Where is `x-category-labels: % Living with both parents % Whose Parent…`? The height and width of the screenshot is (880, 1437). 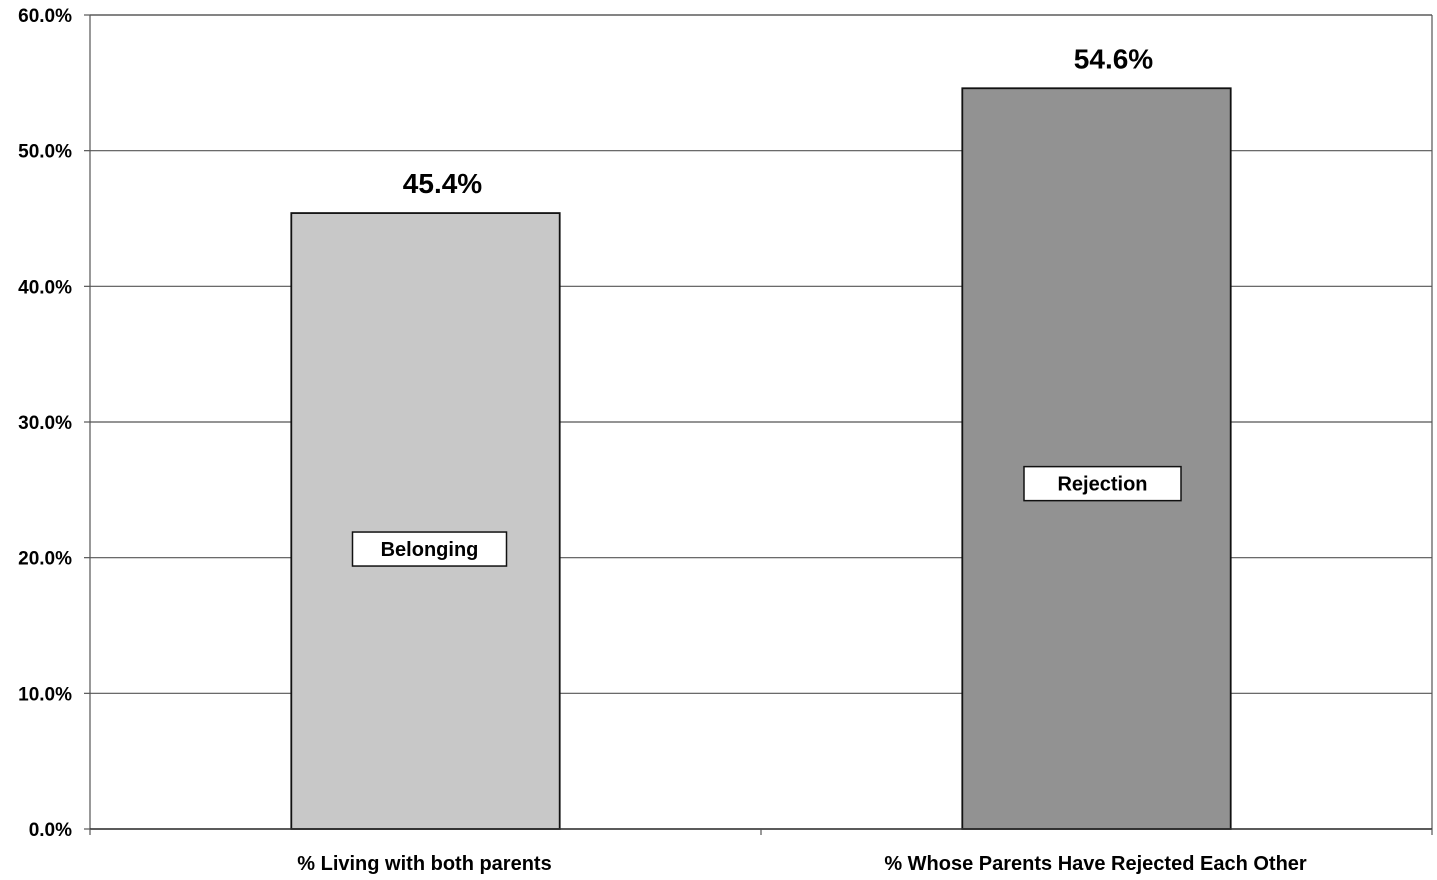 x-category-labels: % Living with both parents % Whose Parent… is located at coordinates (802, 864).